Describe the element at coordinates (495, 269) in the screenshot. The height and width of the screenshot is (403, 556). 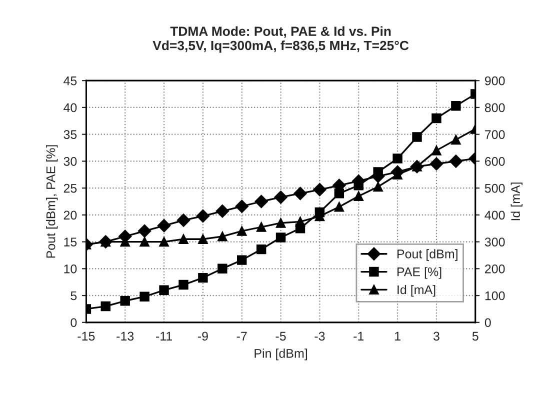
I see `y2-tick-label: 200` at that location.